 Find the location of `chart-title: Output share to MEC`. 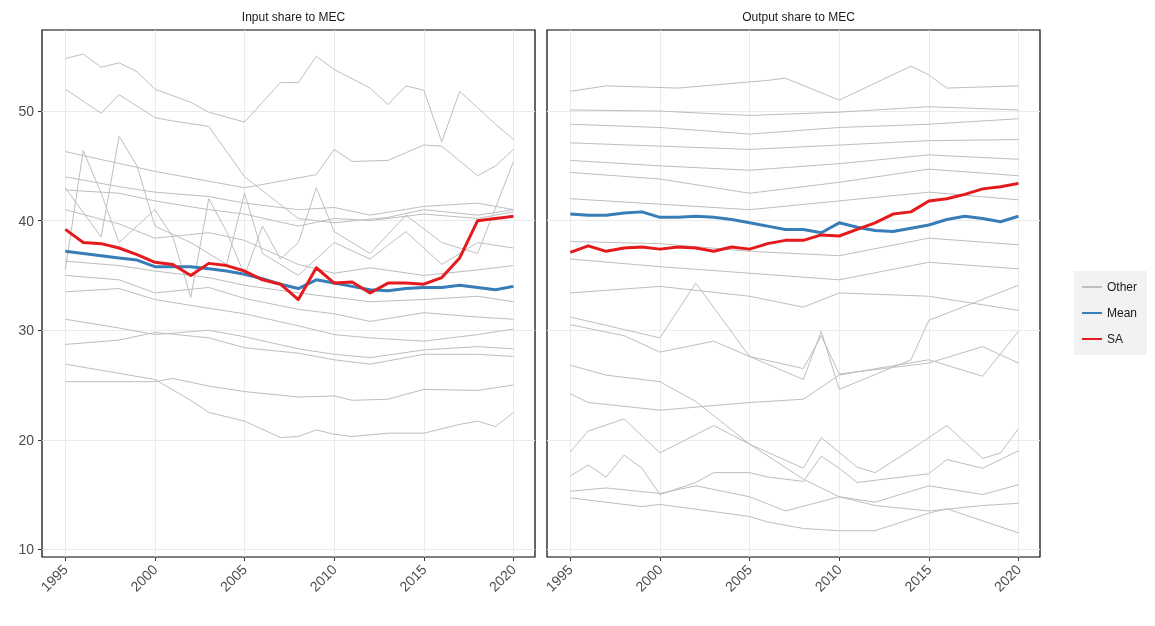

chart-title: Output share to MEC is located at coordinates (799, 17).